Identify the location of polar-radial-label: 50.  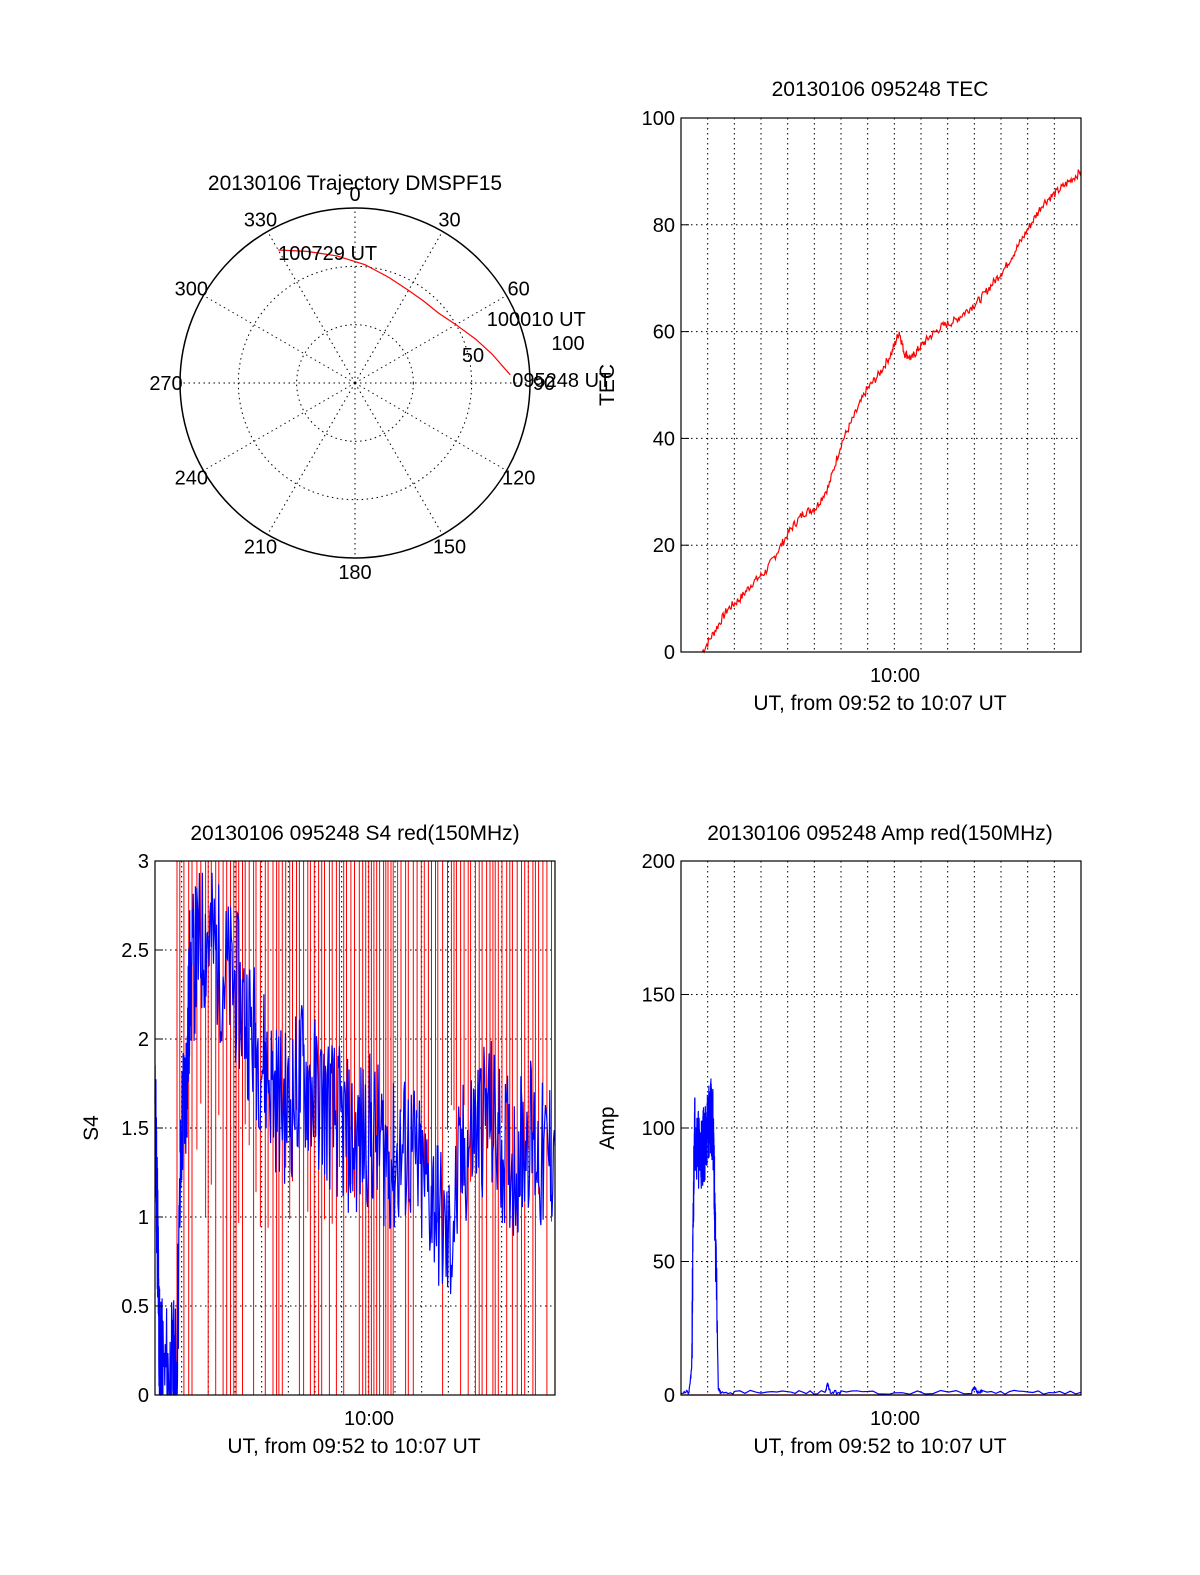
(473, 356).